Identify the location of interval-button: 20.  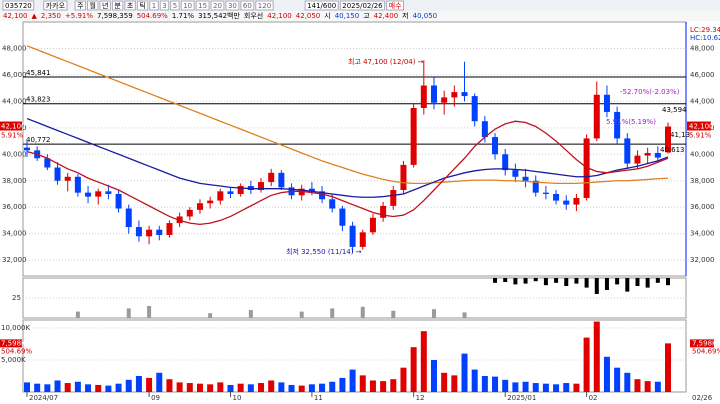
(217, 6).